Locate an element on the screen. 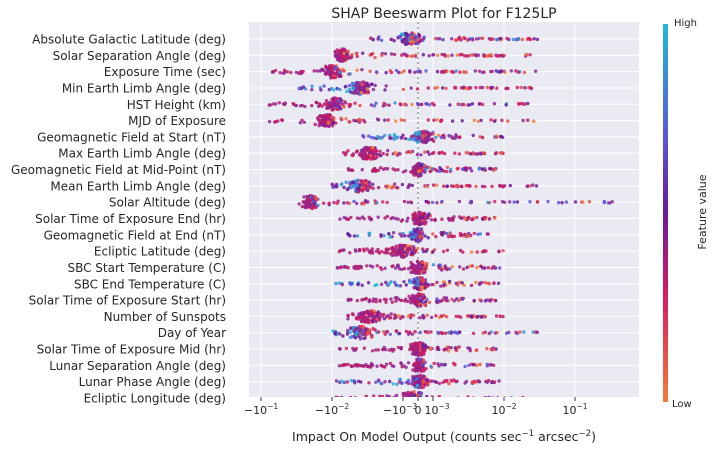 The image size is (714, 450). feature-label: Lunar Separation Angle (deg) is located at coordinates (137, 366).